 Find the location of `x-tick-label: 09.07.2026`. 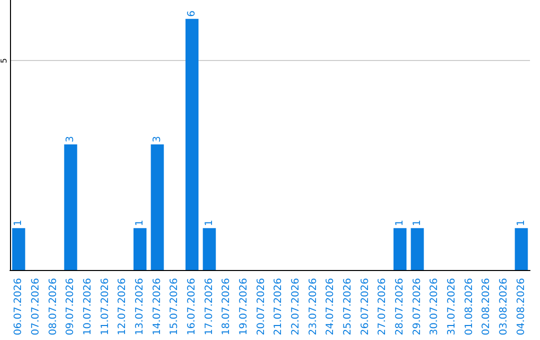

x-tick-label: 09.07.2026 is located at coordinates (70, 307).